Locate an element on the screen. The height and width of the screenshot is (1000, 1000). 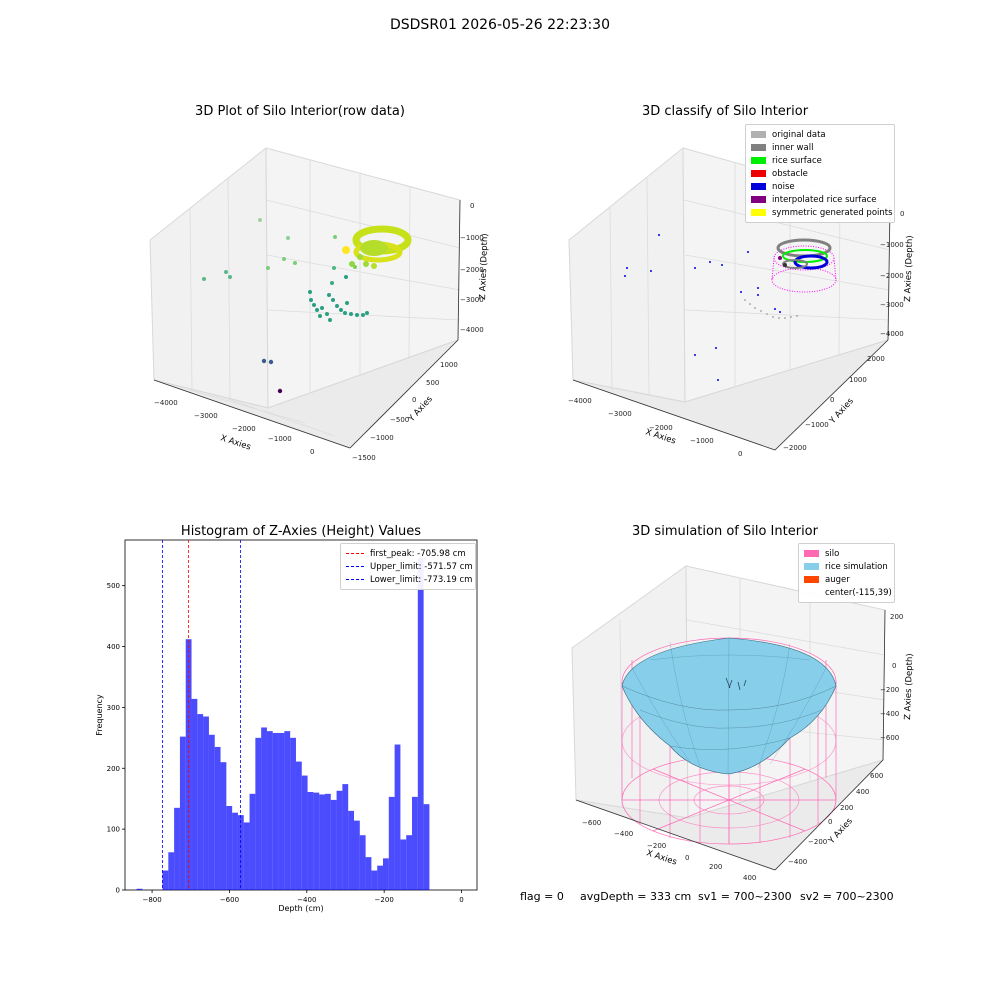
rice-surface is located at coordinates (729, 706).